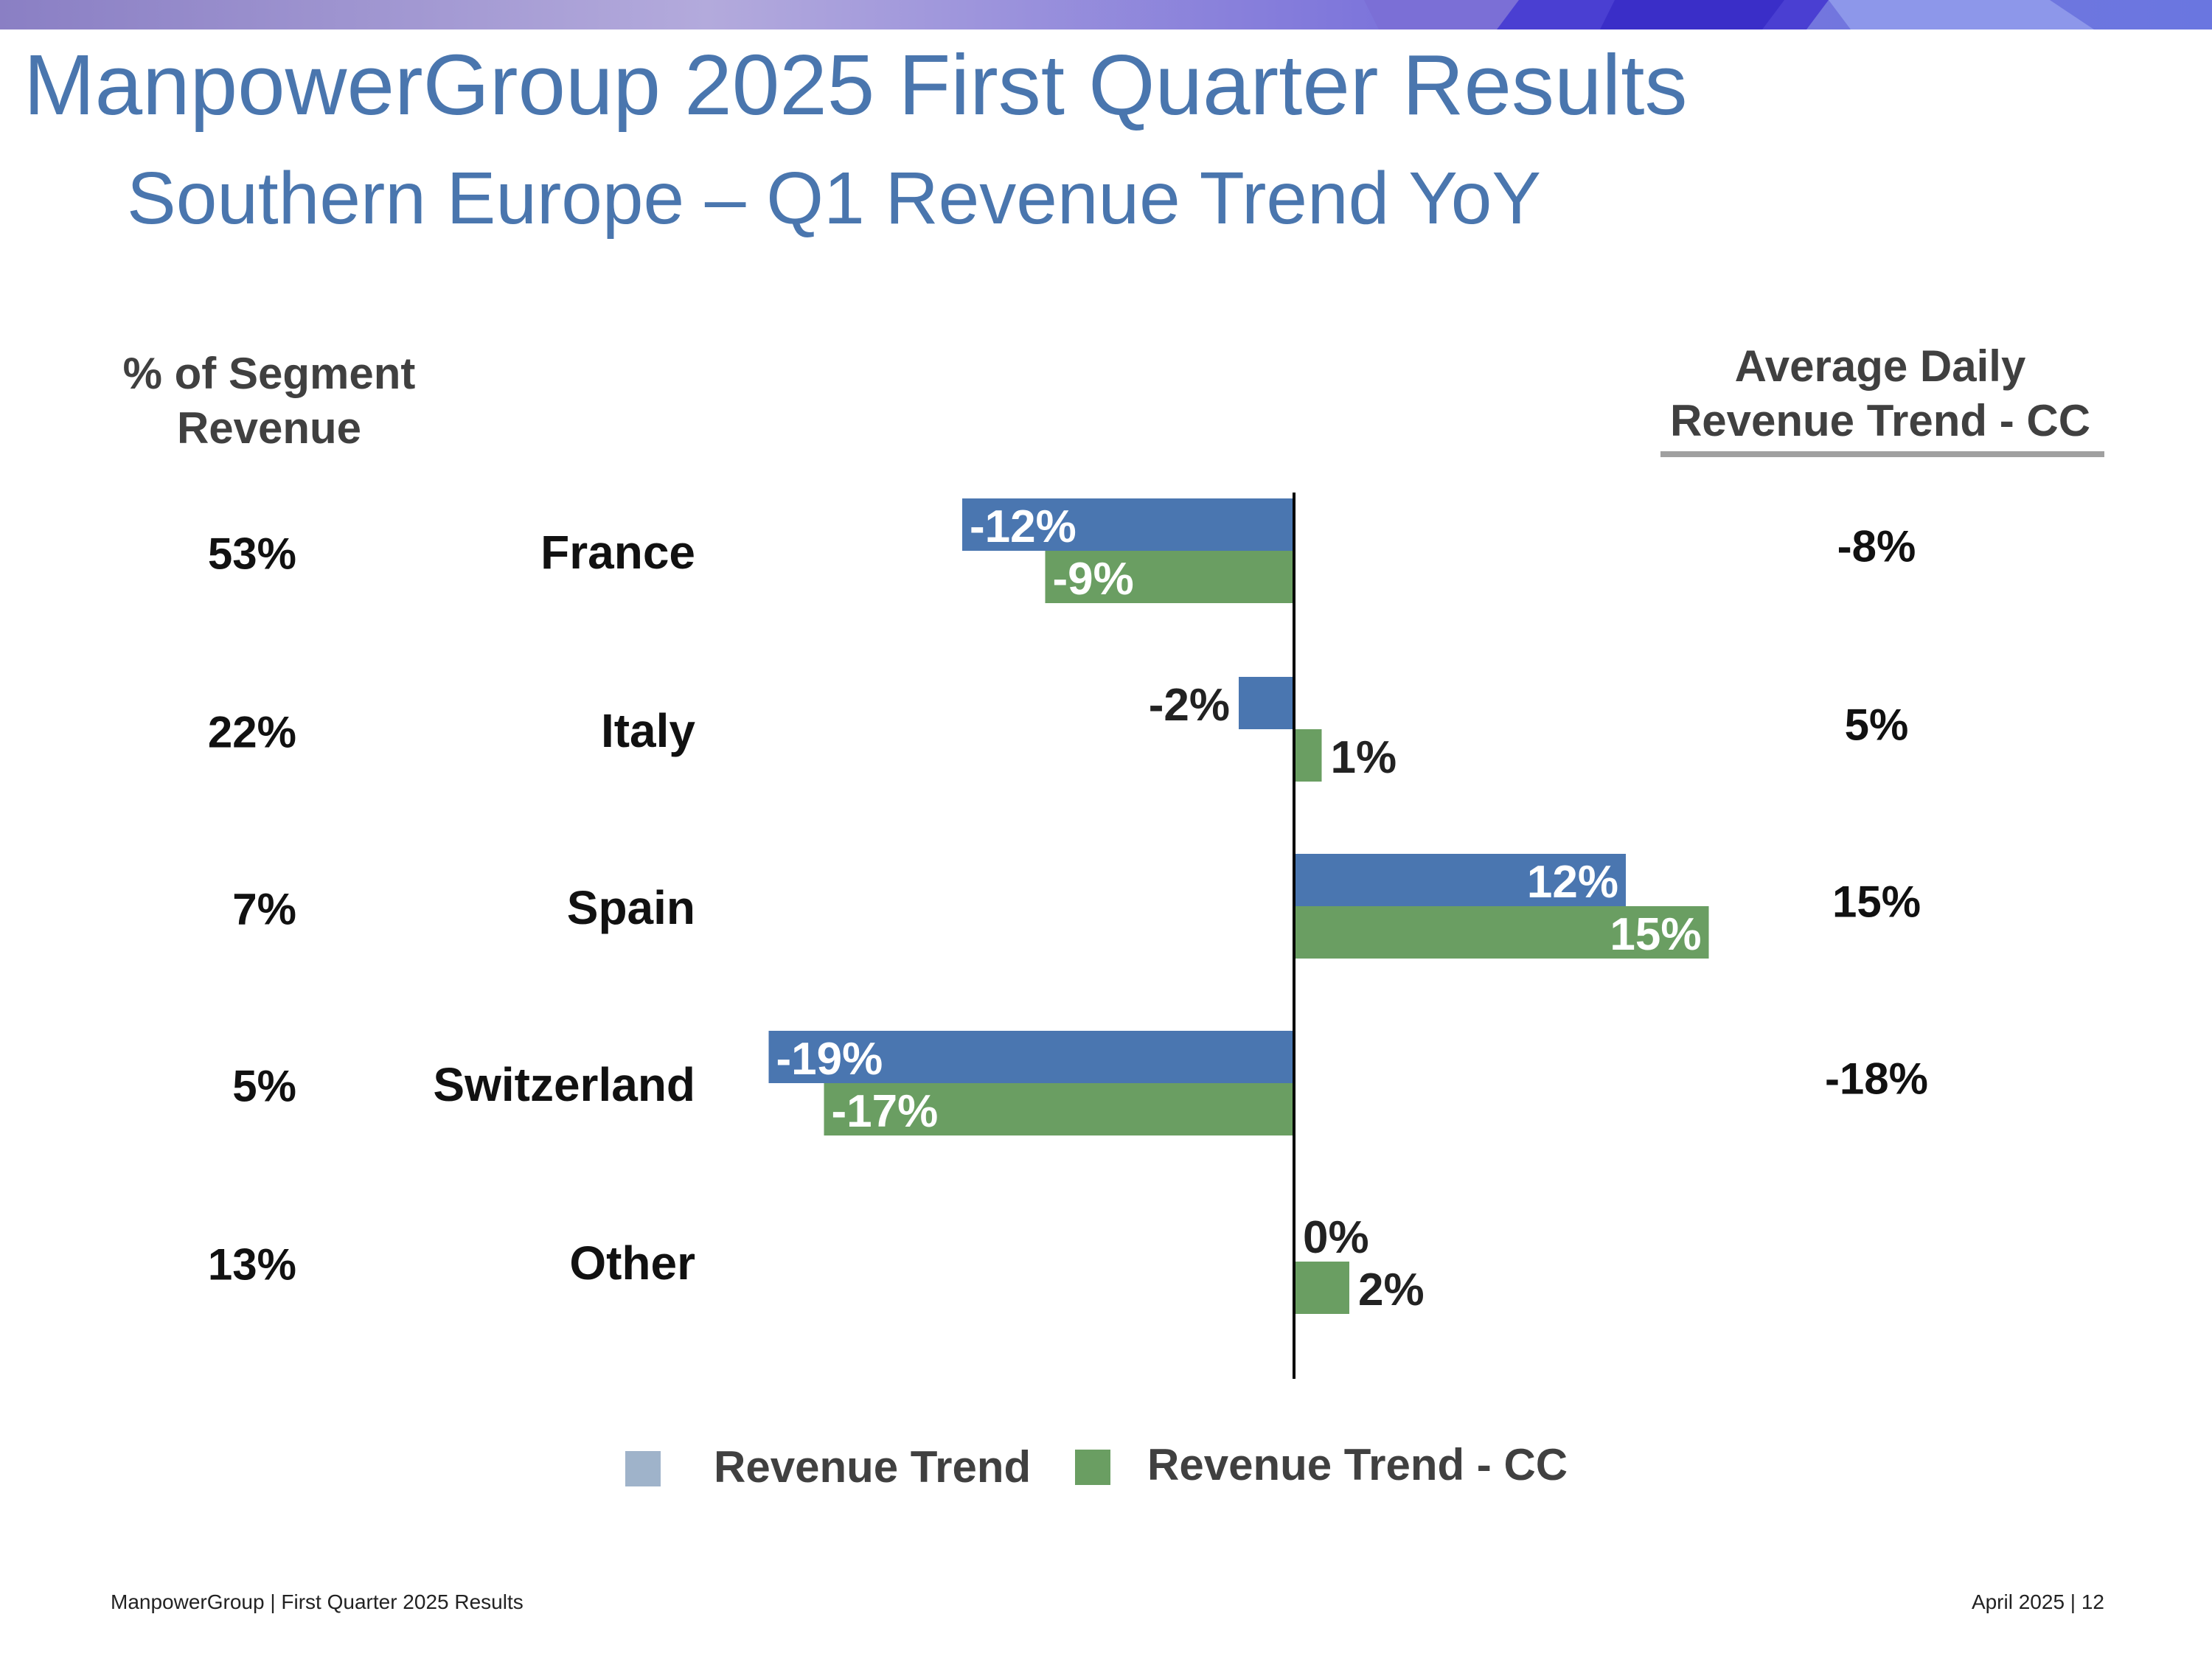 Image resolution: width=2212 pixels, height=1659 pixels. What do you see at coordinates (643, 1468) in the screenshot?
I see `legend-swatch-revenue-trend` at bounding box center [643, 1468].